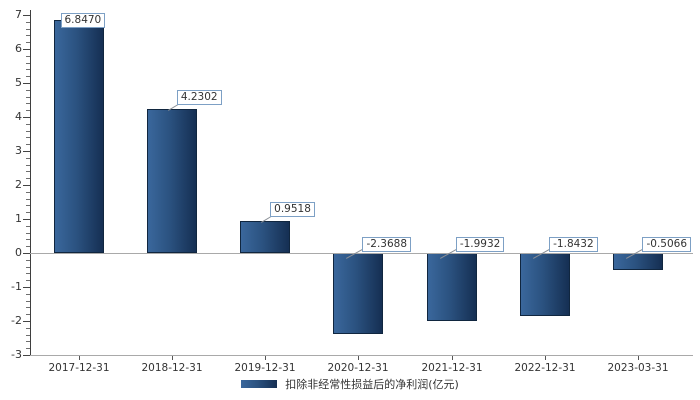  What do you see at coordinates (573, 244) in the screenshot?
I see `value-label: -1.8432` at bounding box center [573, 244].